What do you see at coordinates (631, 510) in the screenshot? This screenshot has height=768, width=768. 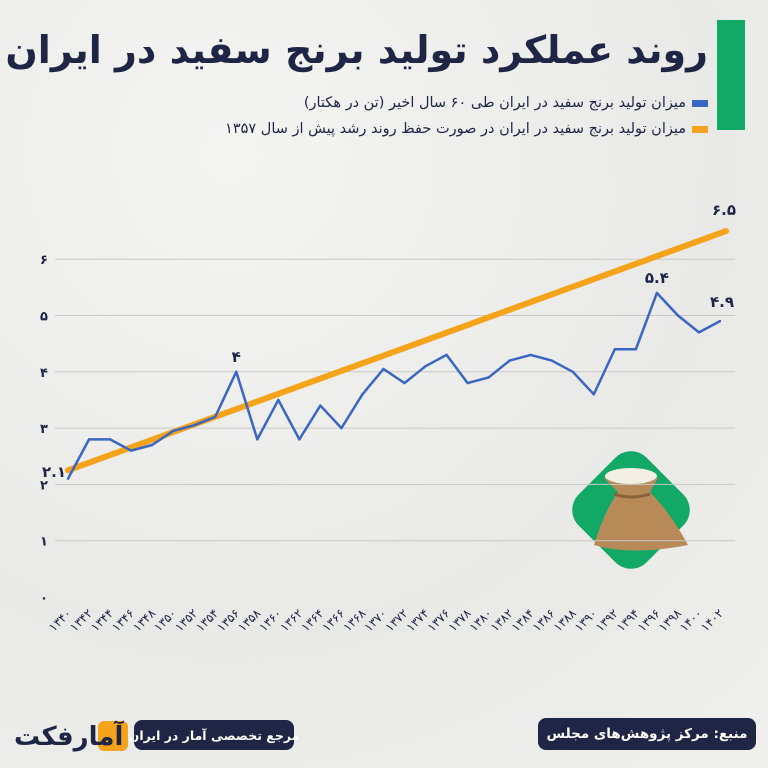 I see `rice-sack-icon` at bounding box center [631, 510].